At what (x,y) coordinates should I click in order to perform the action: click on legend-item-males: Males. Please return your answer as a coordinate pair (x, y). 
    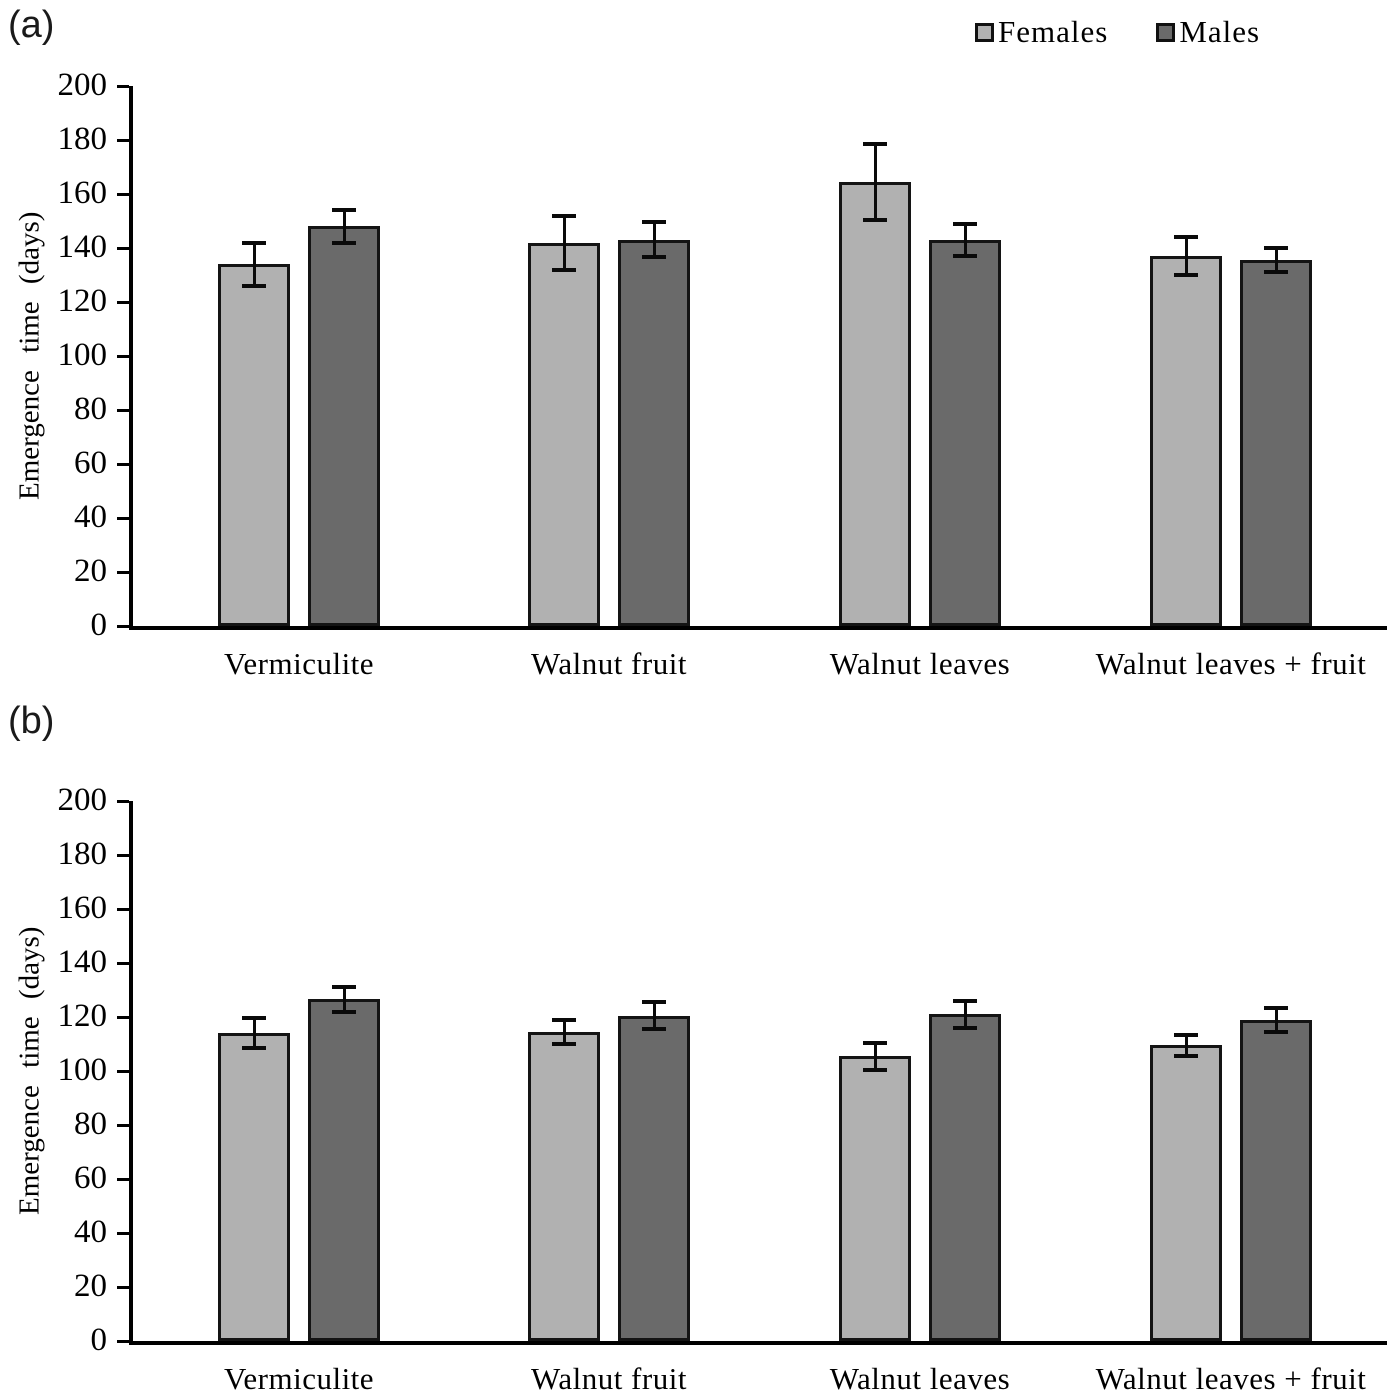
    Looking at the image, I should click on (1208, 32).